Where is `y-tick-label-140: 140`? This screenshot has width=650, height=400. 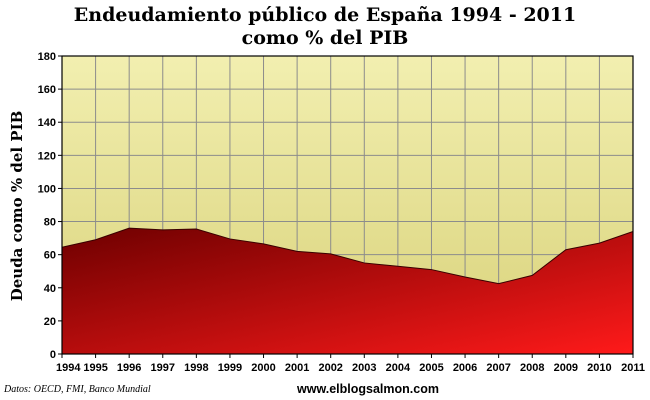
y-tick-label-140: 140 is located at coordinates (47, 123).